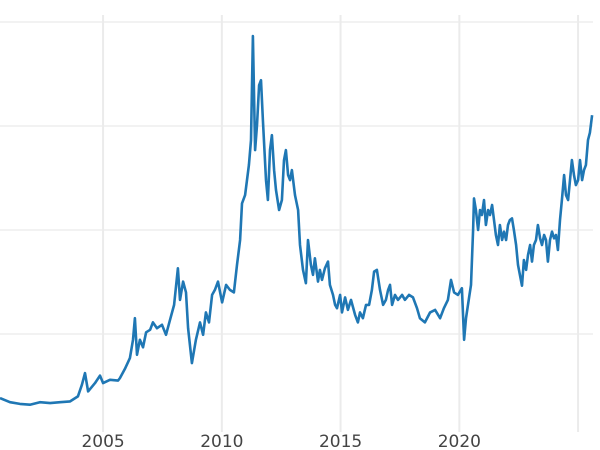 The image size is (600, 450). What do you see at coordinates (459, 441) in the screenshot?
I see `x-tick-label: 2020` at bounding box center [459, 441].